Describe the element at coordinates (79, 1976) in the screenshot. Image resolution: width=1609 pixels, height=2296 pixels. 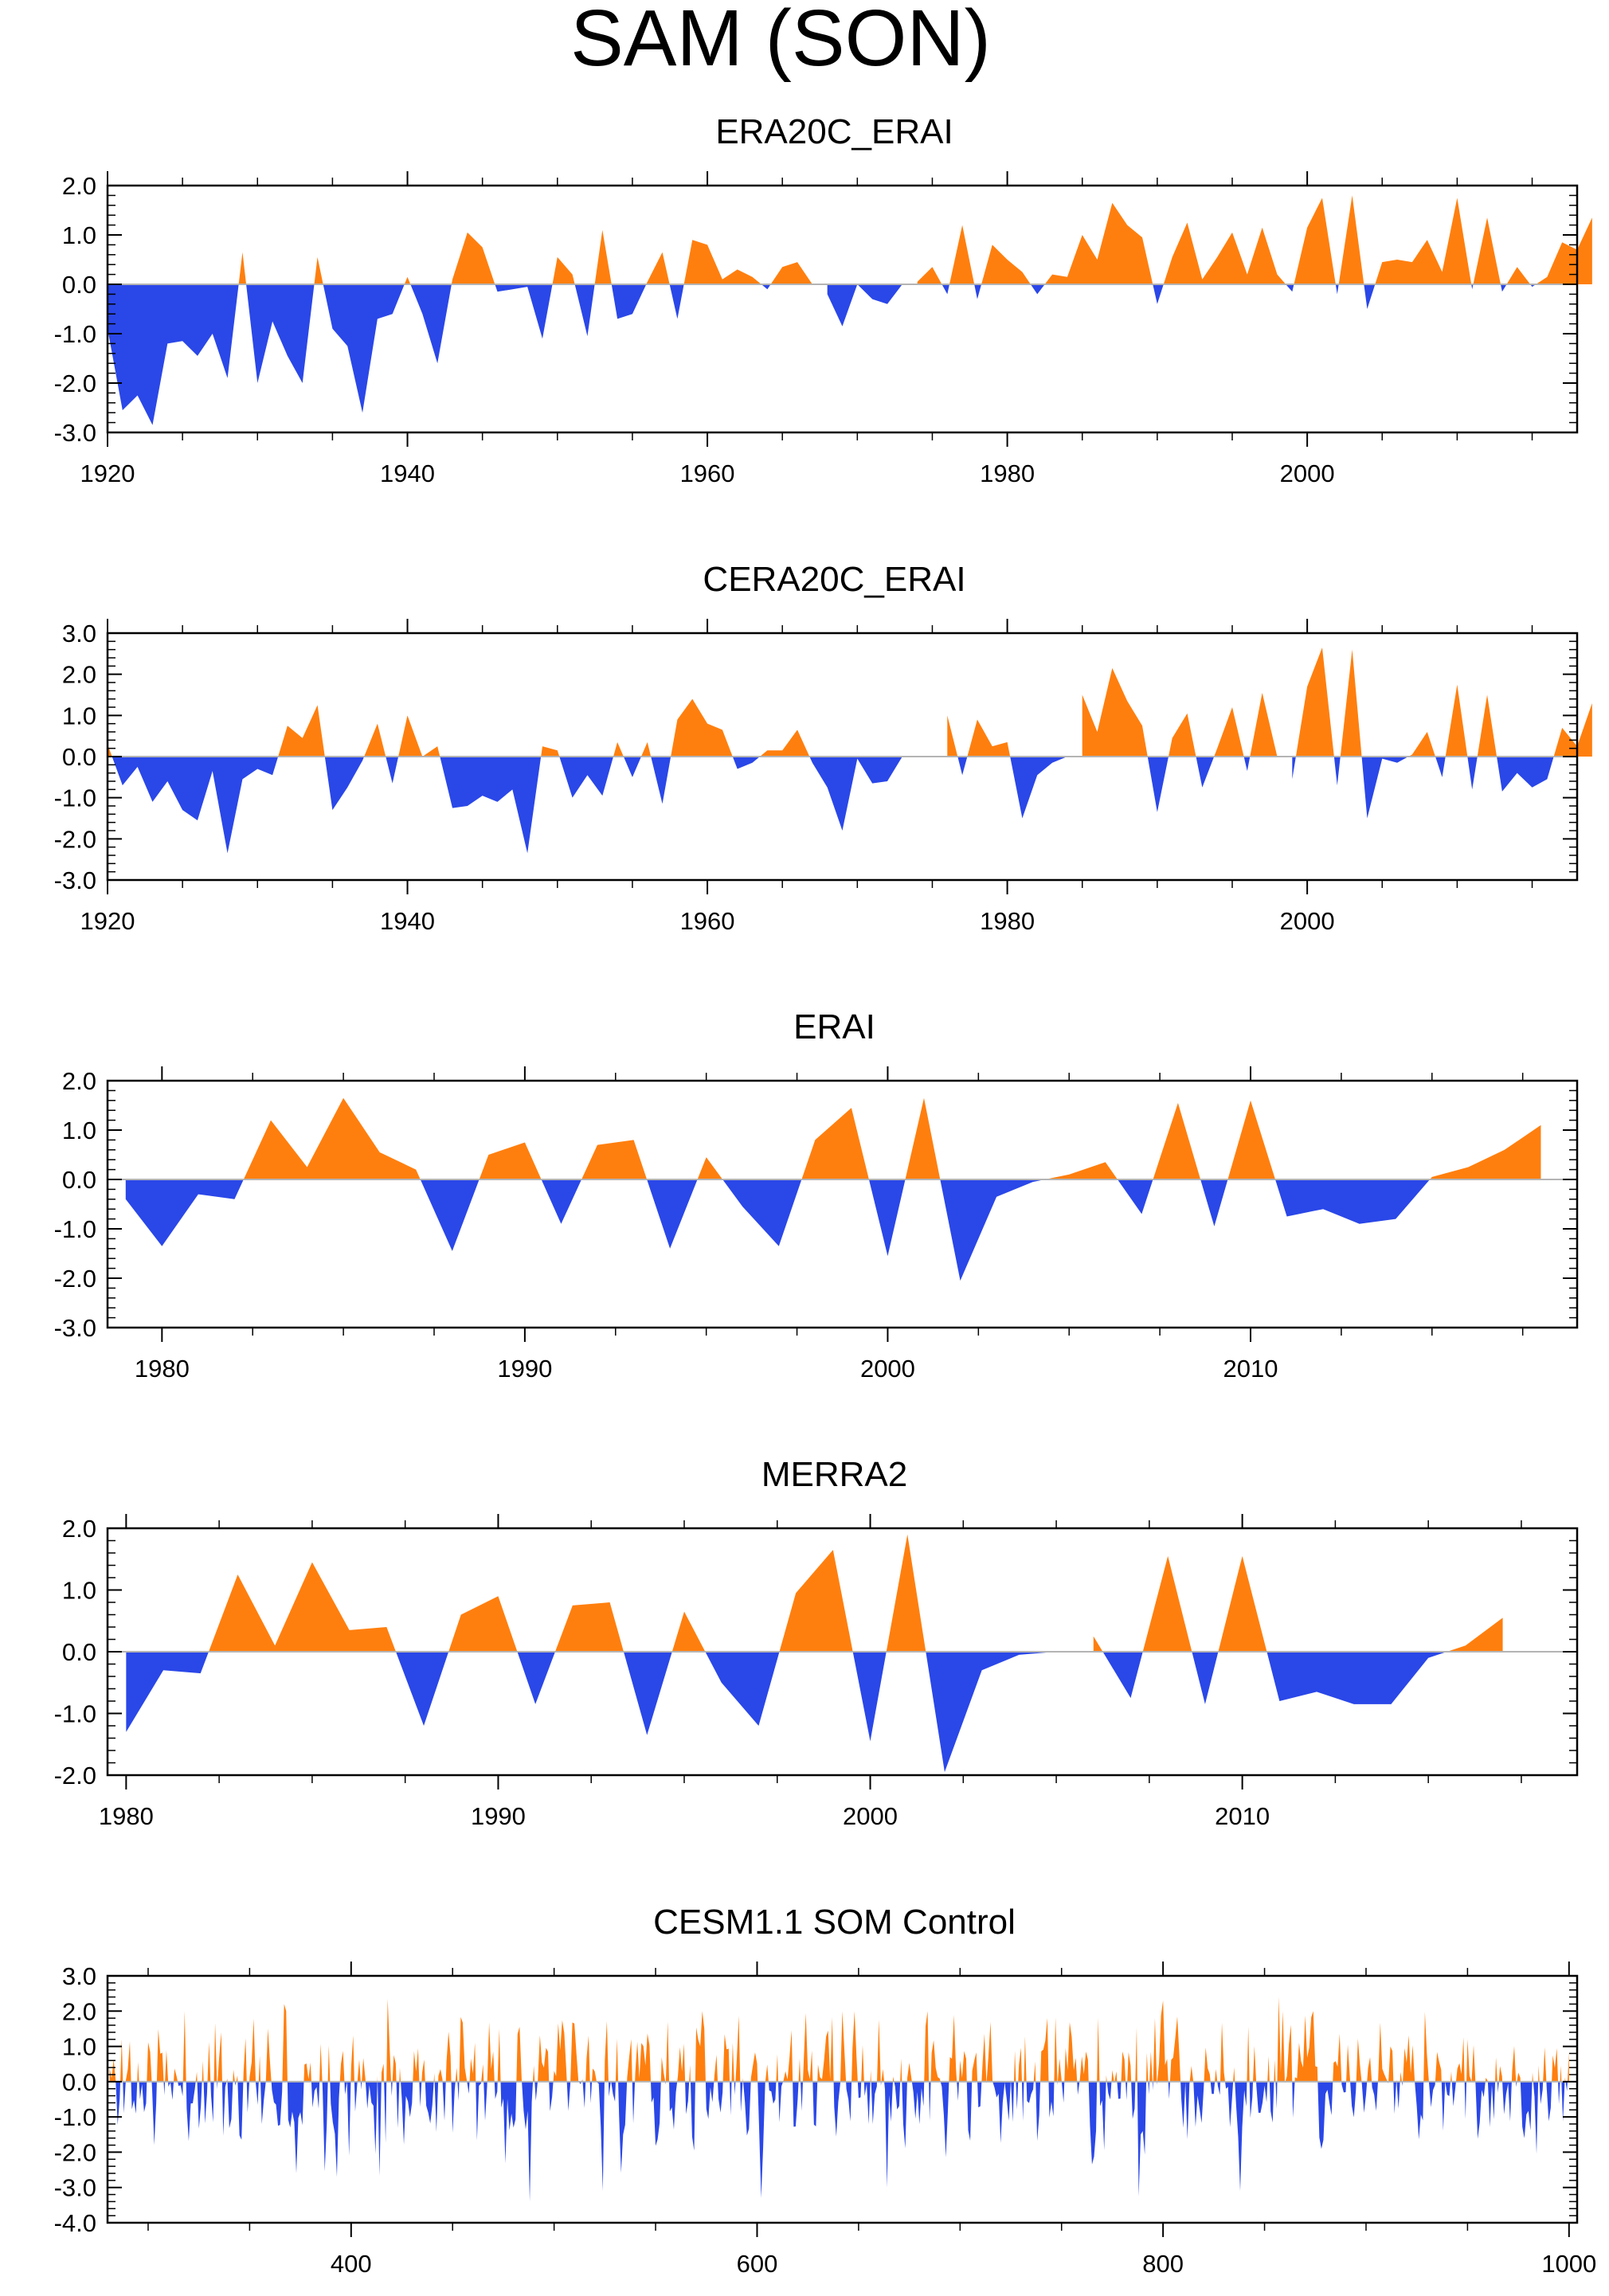
I see `y-tick-label: 3.0` at that location.